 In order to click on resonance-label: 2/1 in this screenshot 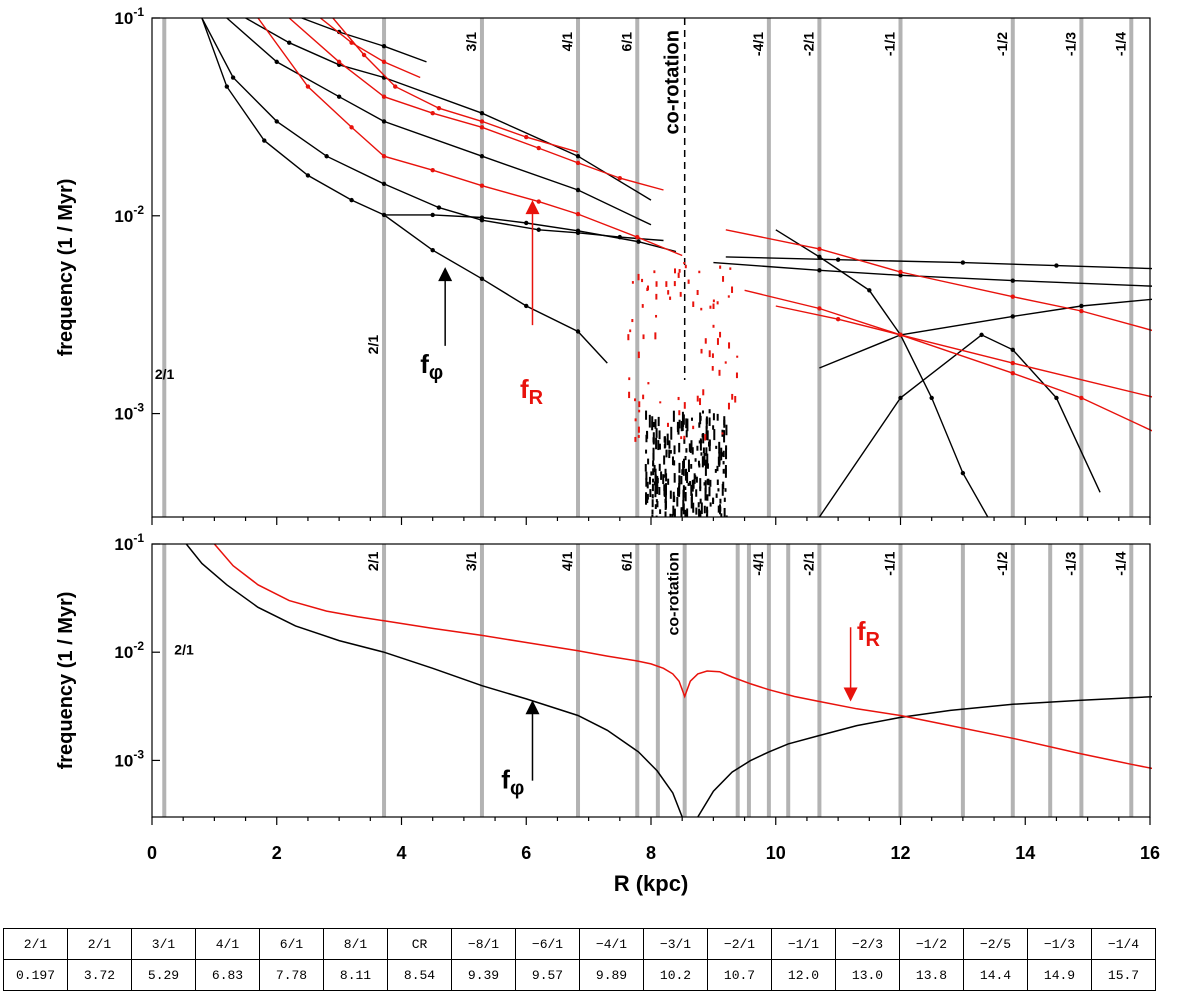, I will do `click(373, 561)`.